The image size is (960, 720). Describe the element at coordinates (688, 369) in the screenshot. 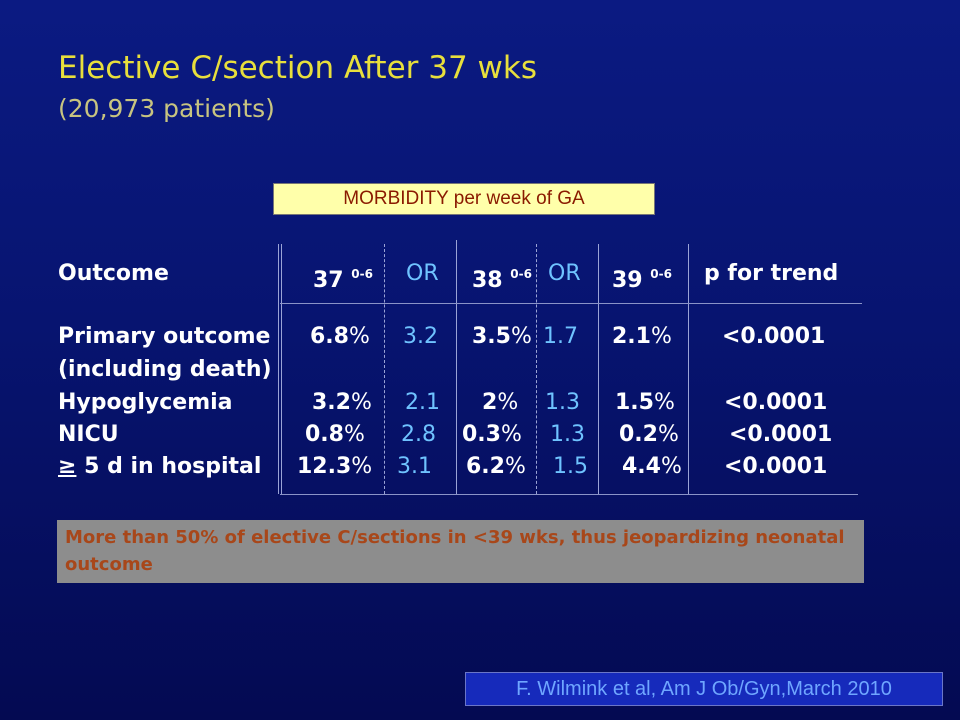

I see `col-divider-p` at that location.